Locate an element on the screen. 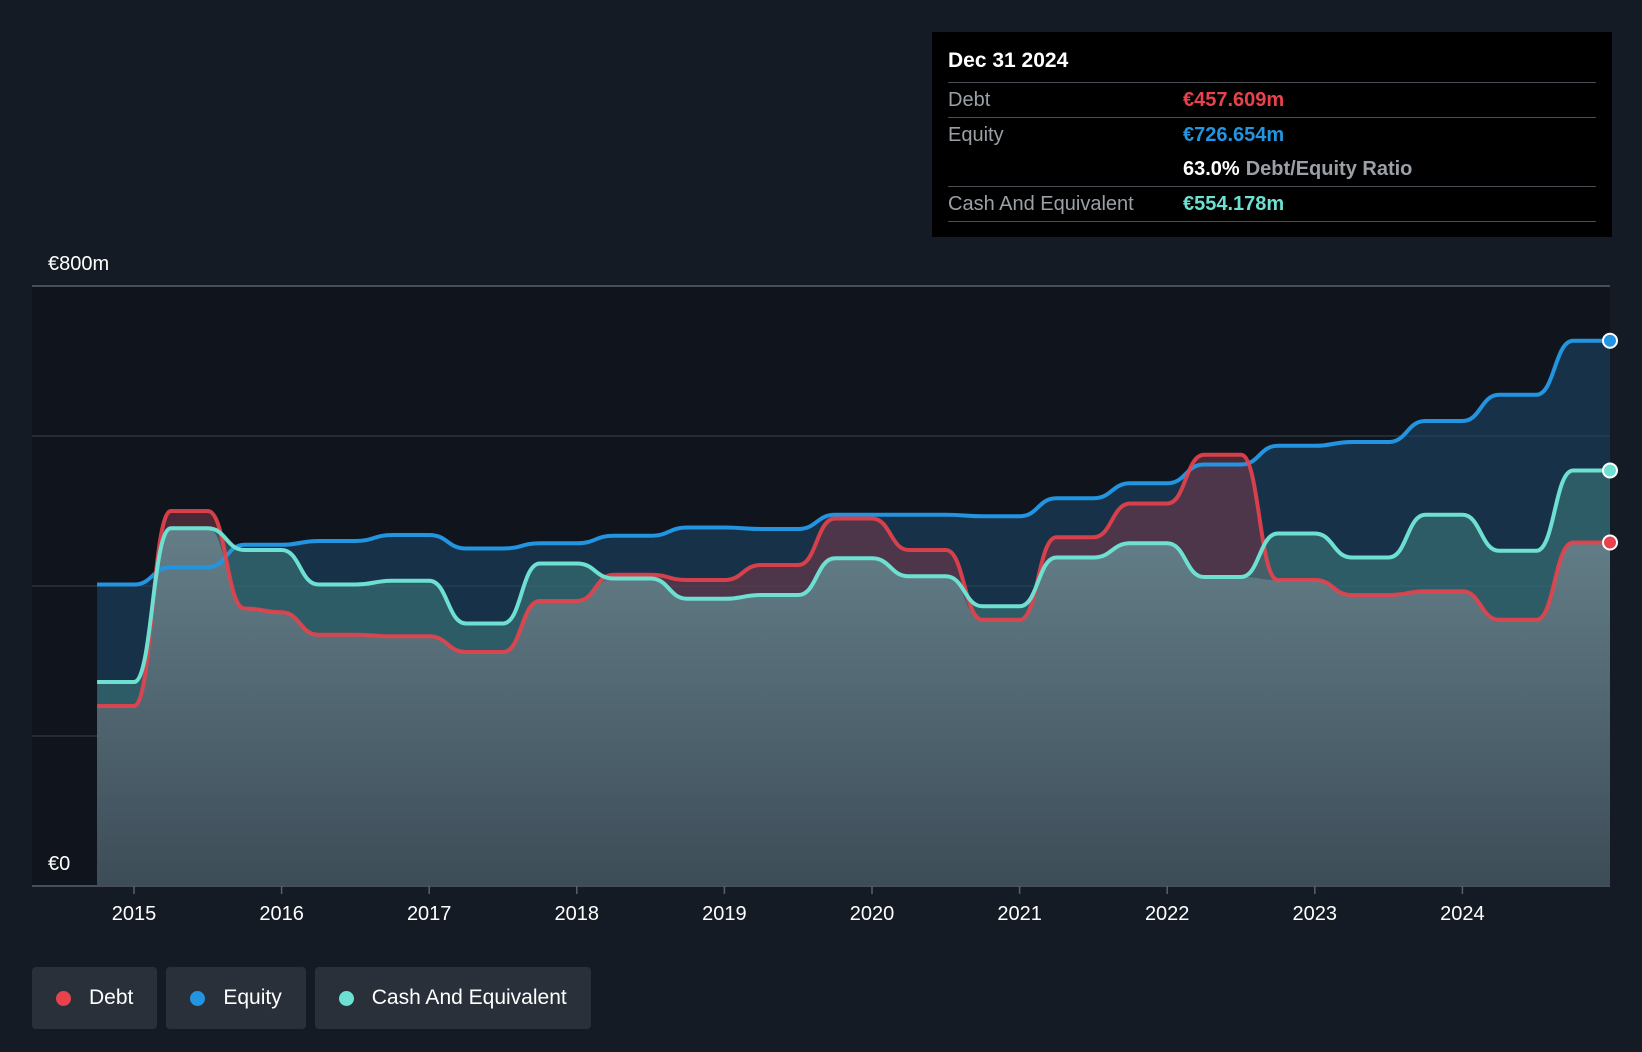 The image size is (1642, 1052). tooltip-cash-value: €554.178m is located at coordinates (1234, 204).